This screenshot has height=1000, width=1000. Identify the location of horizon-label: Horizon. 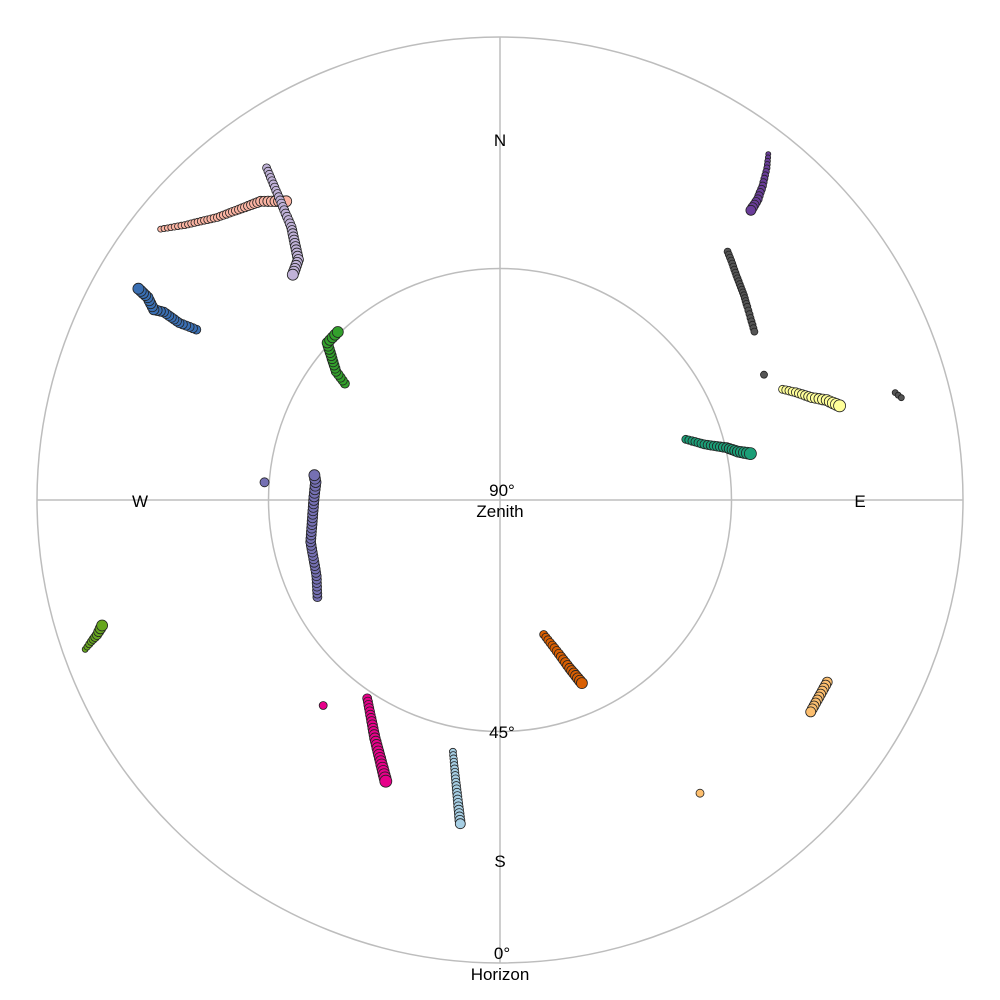
(500, 974).